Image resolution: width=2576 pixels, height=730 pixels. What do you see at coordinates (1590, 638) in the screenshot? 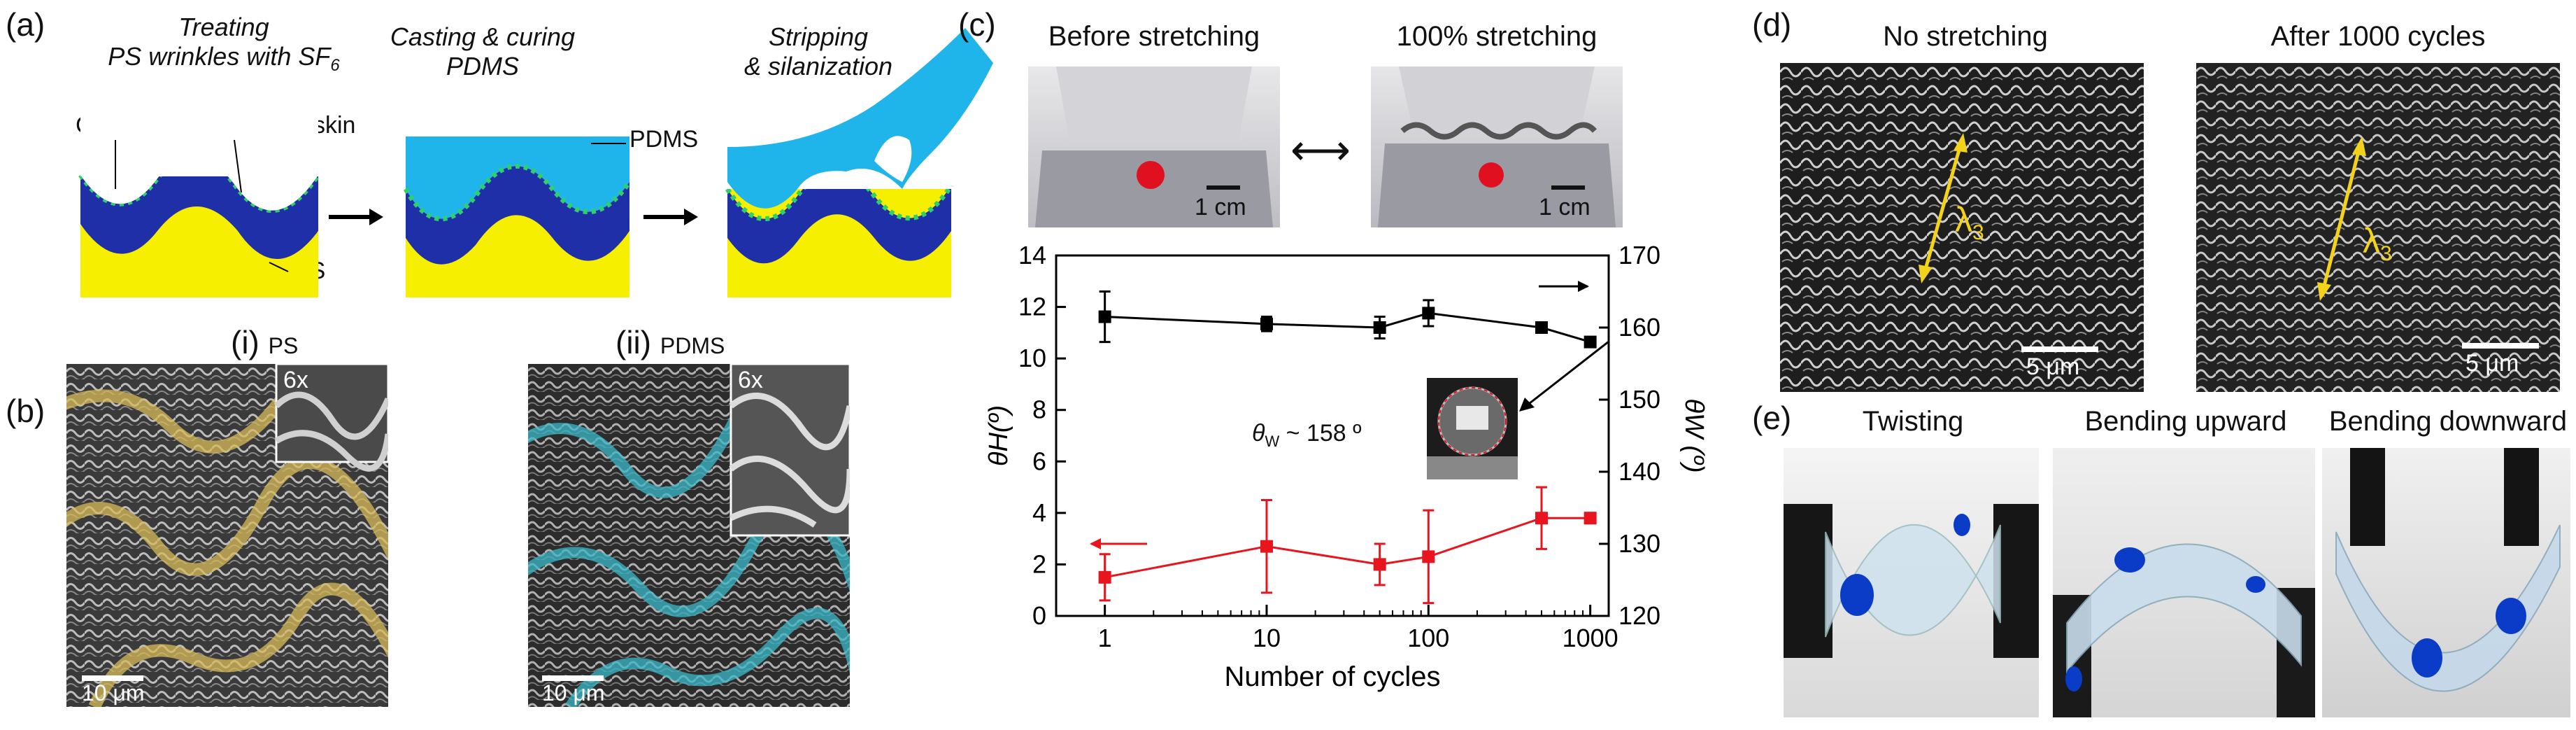
I see `x-tick-label: 1000` at bounding box center [1590, 638].